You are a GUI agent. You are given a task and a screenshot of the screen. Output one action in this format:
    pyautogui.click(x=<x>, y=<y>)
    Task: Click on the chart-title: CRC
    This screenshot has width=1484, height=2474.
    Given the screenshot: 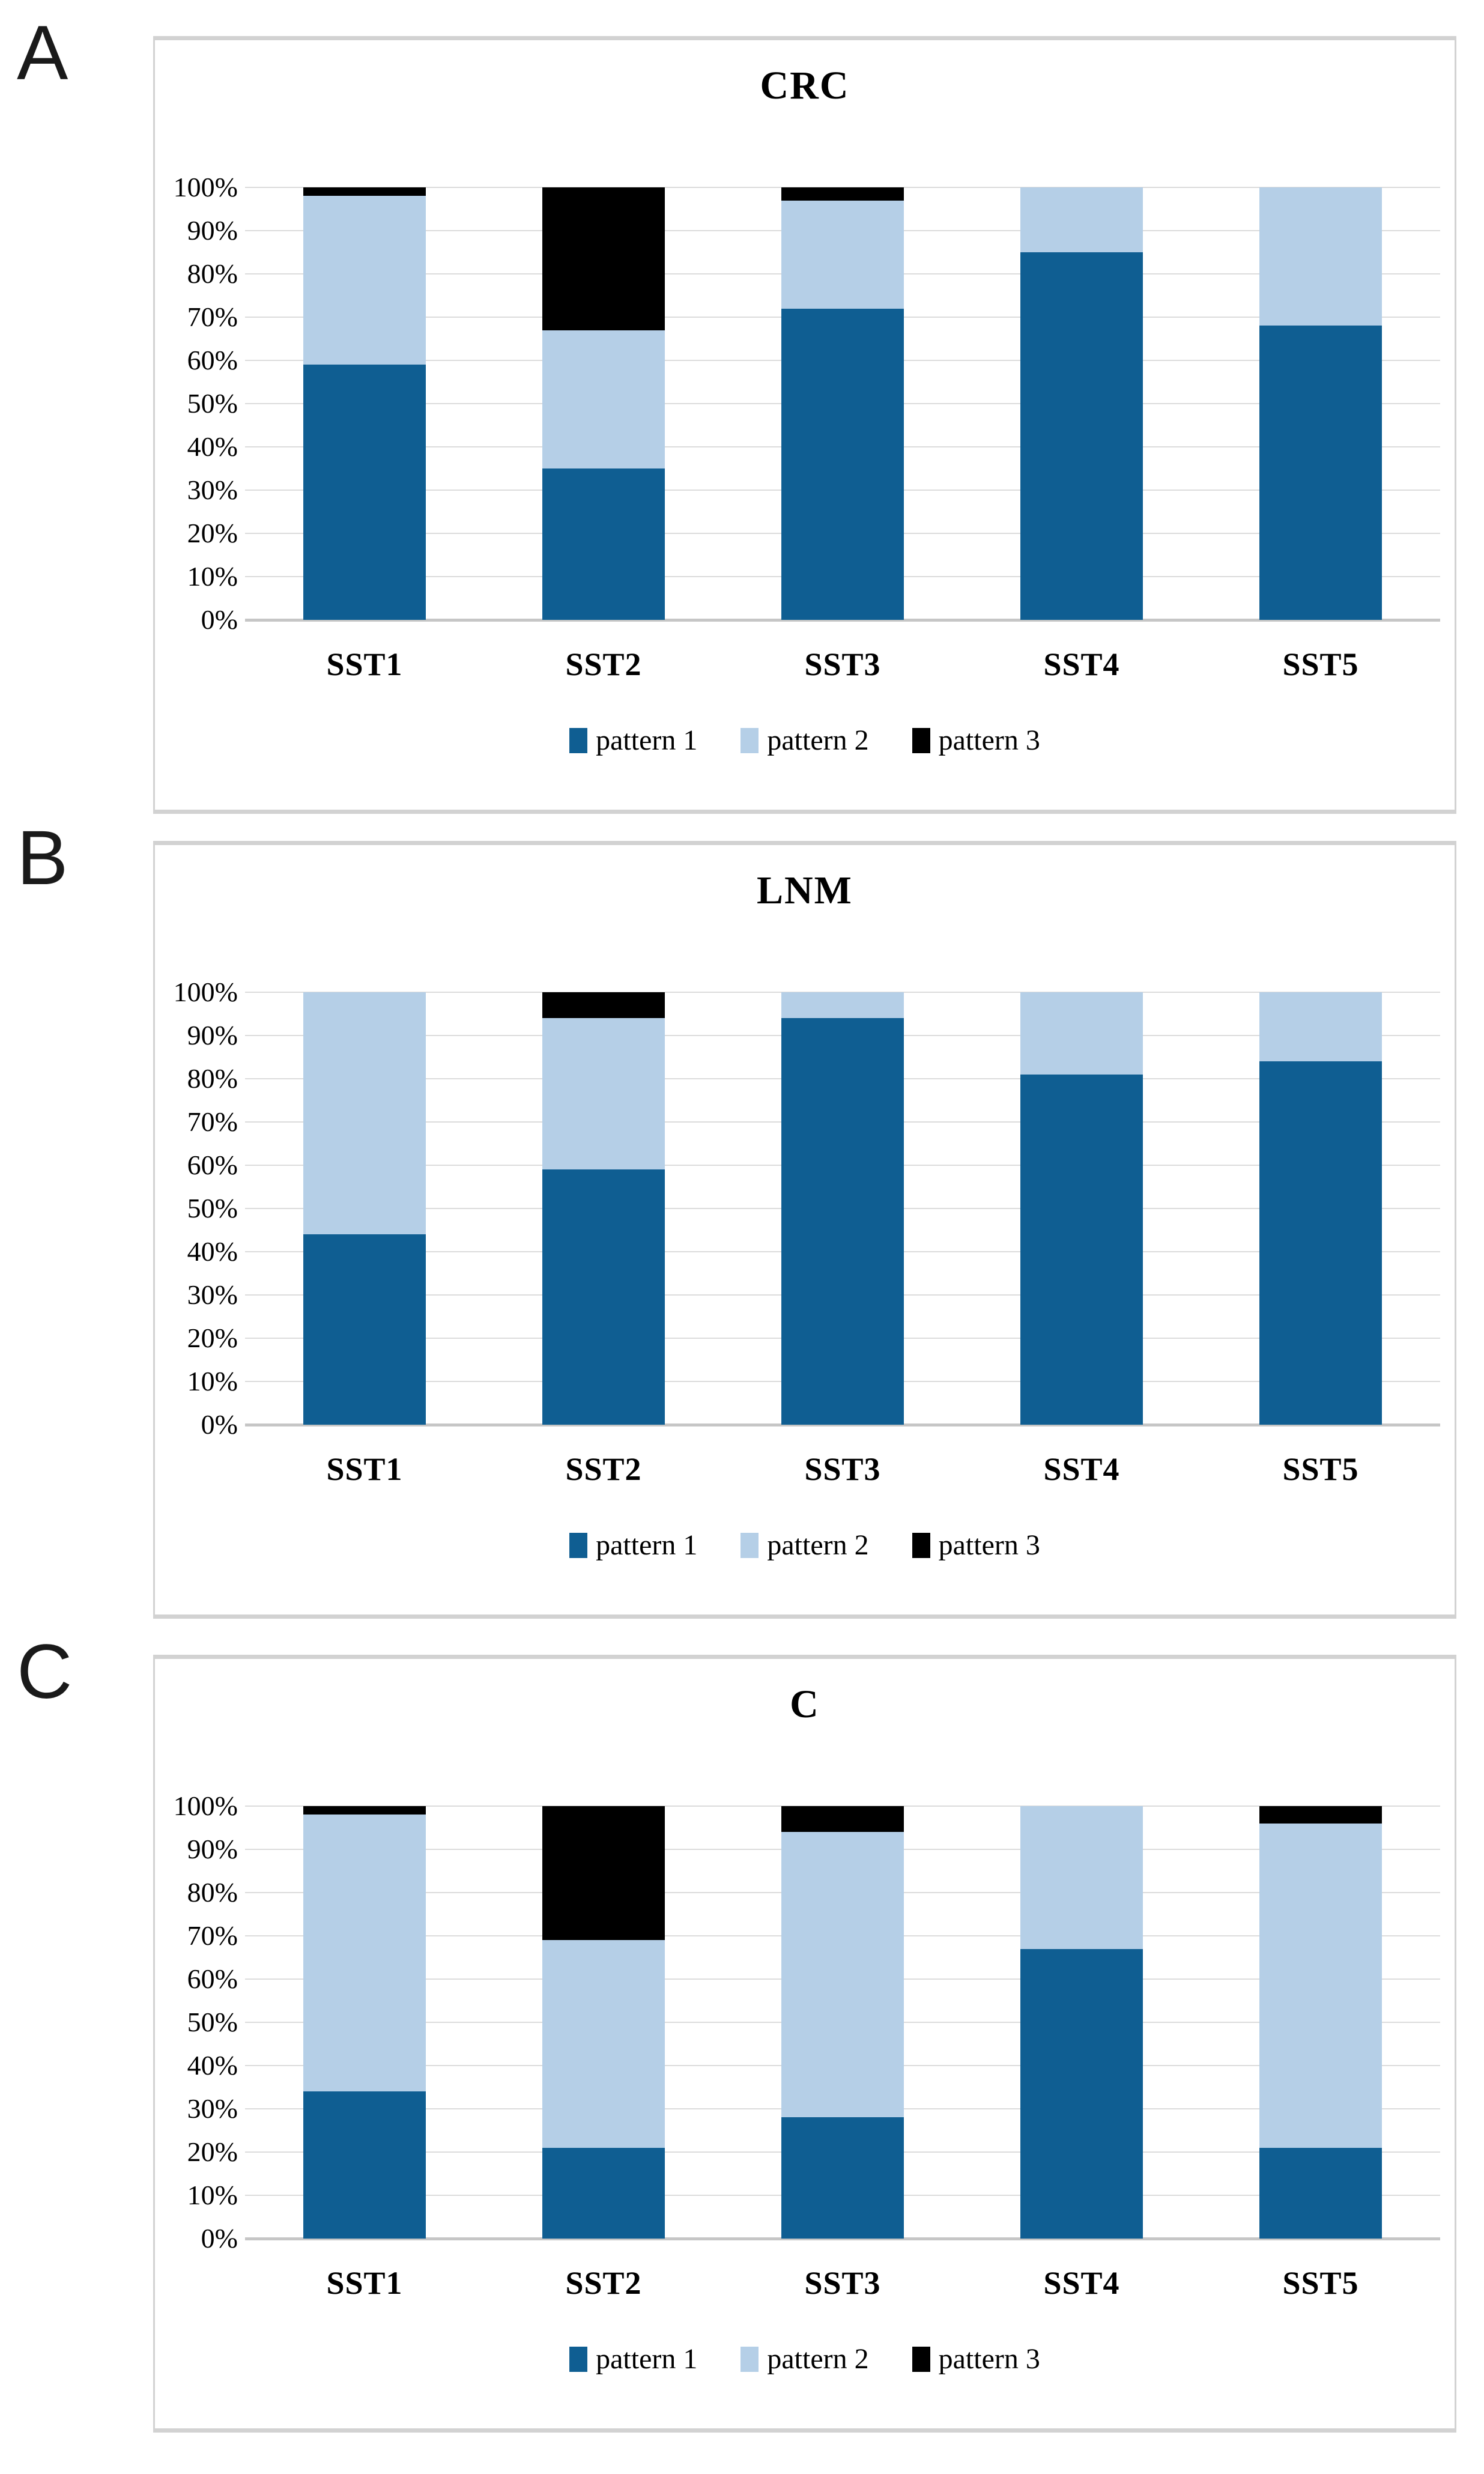 What is the action you would take?
    pyautogui.click(x=805, y=86)
    